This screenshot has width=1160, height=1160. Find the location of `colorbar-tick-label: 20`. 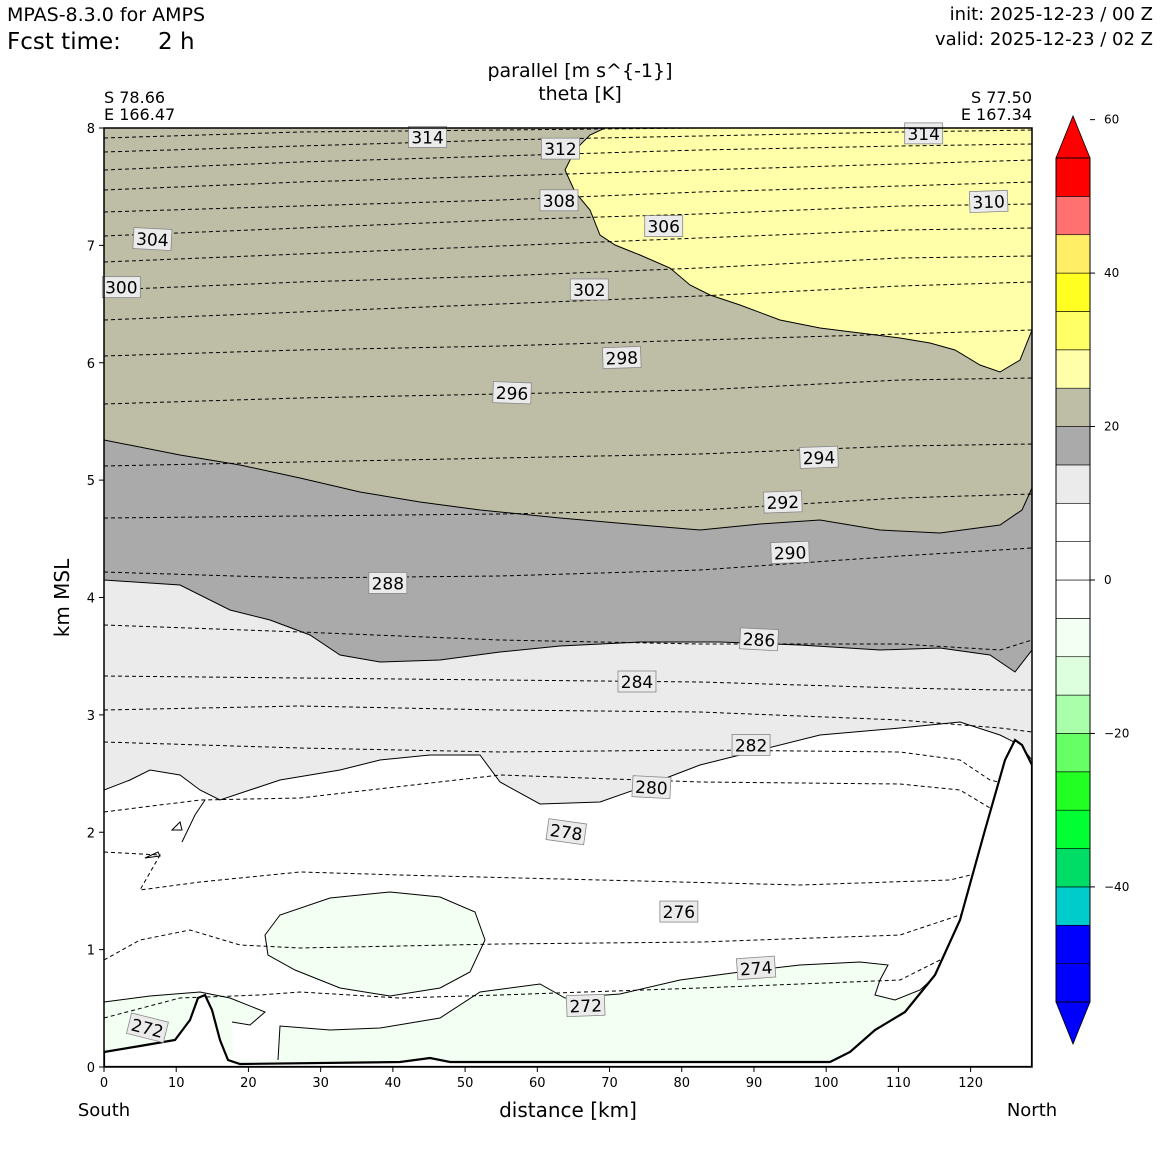

colorbar-tick-label: 20 is located at coordinates (1111, 427).